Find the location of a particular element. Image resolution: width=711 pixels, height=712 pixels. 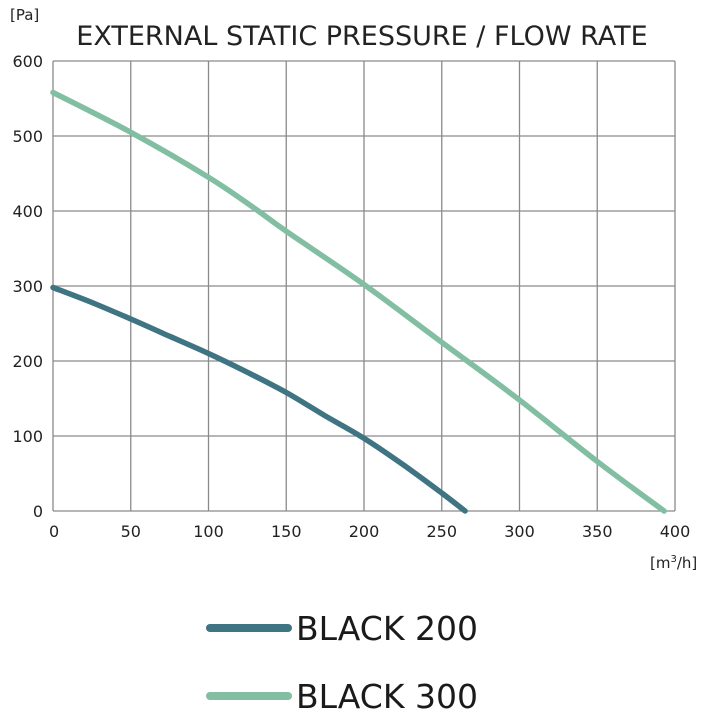

y-tick-label: 600 is located at coordinates (27, 61).